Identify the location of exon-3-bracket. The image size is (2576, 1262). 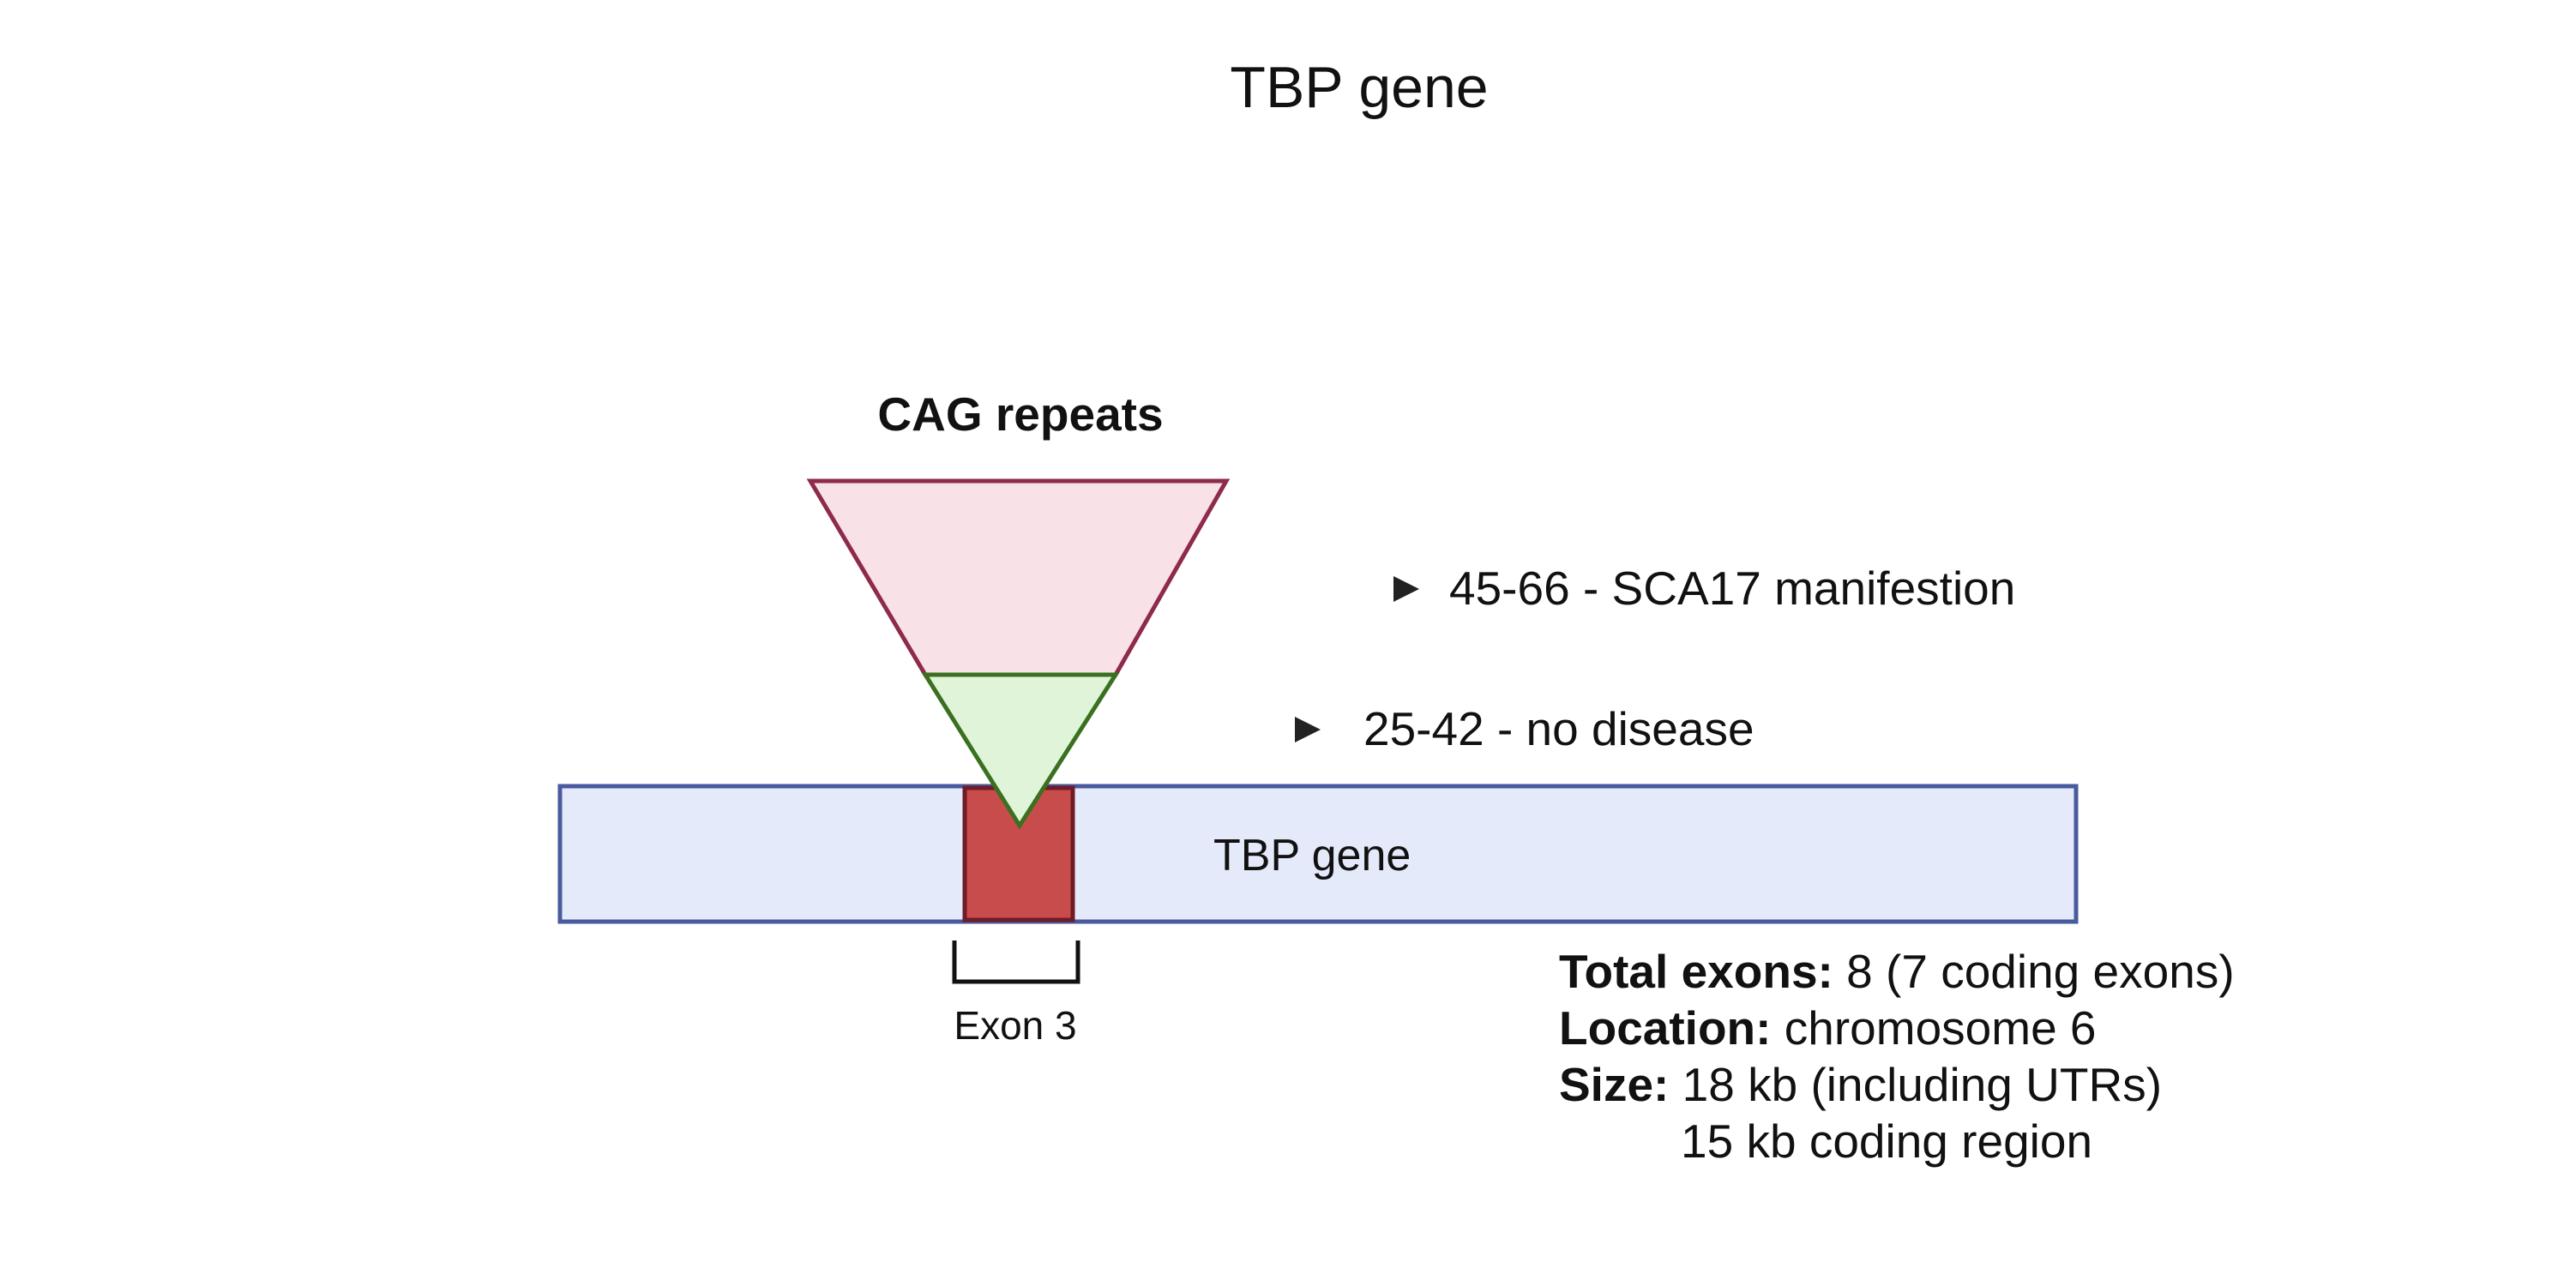
(1016, 962).